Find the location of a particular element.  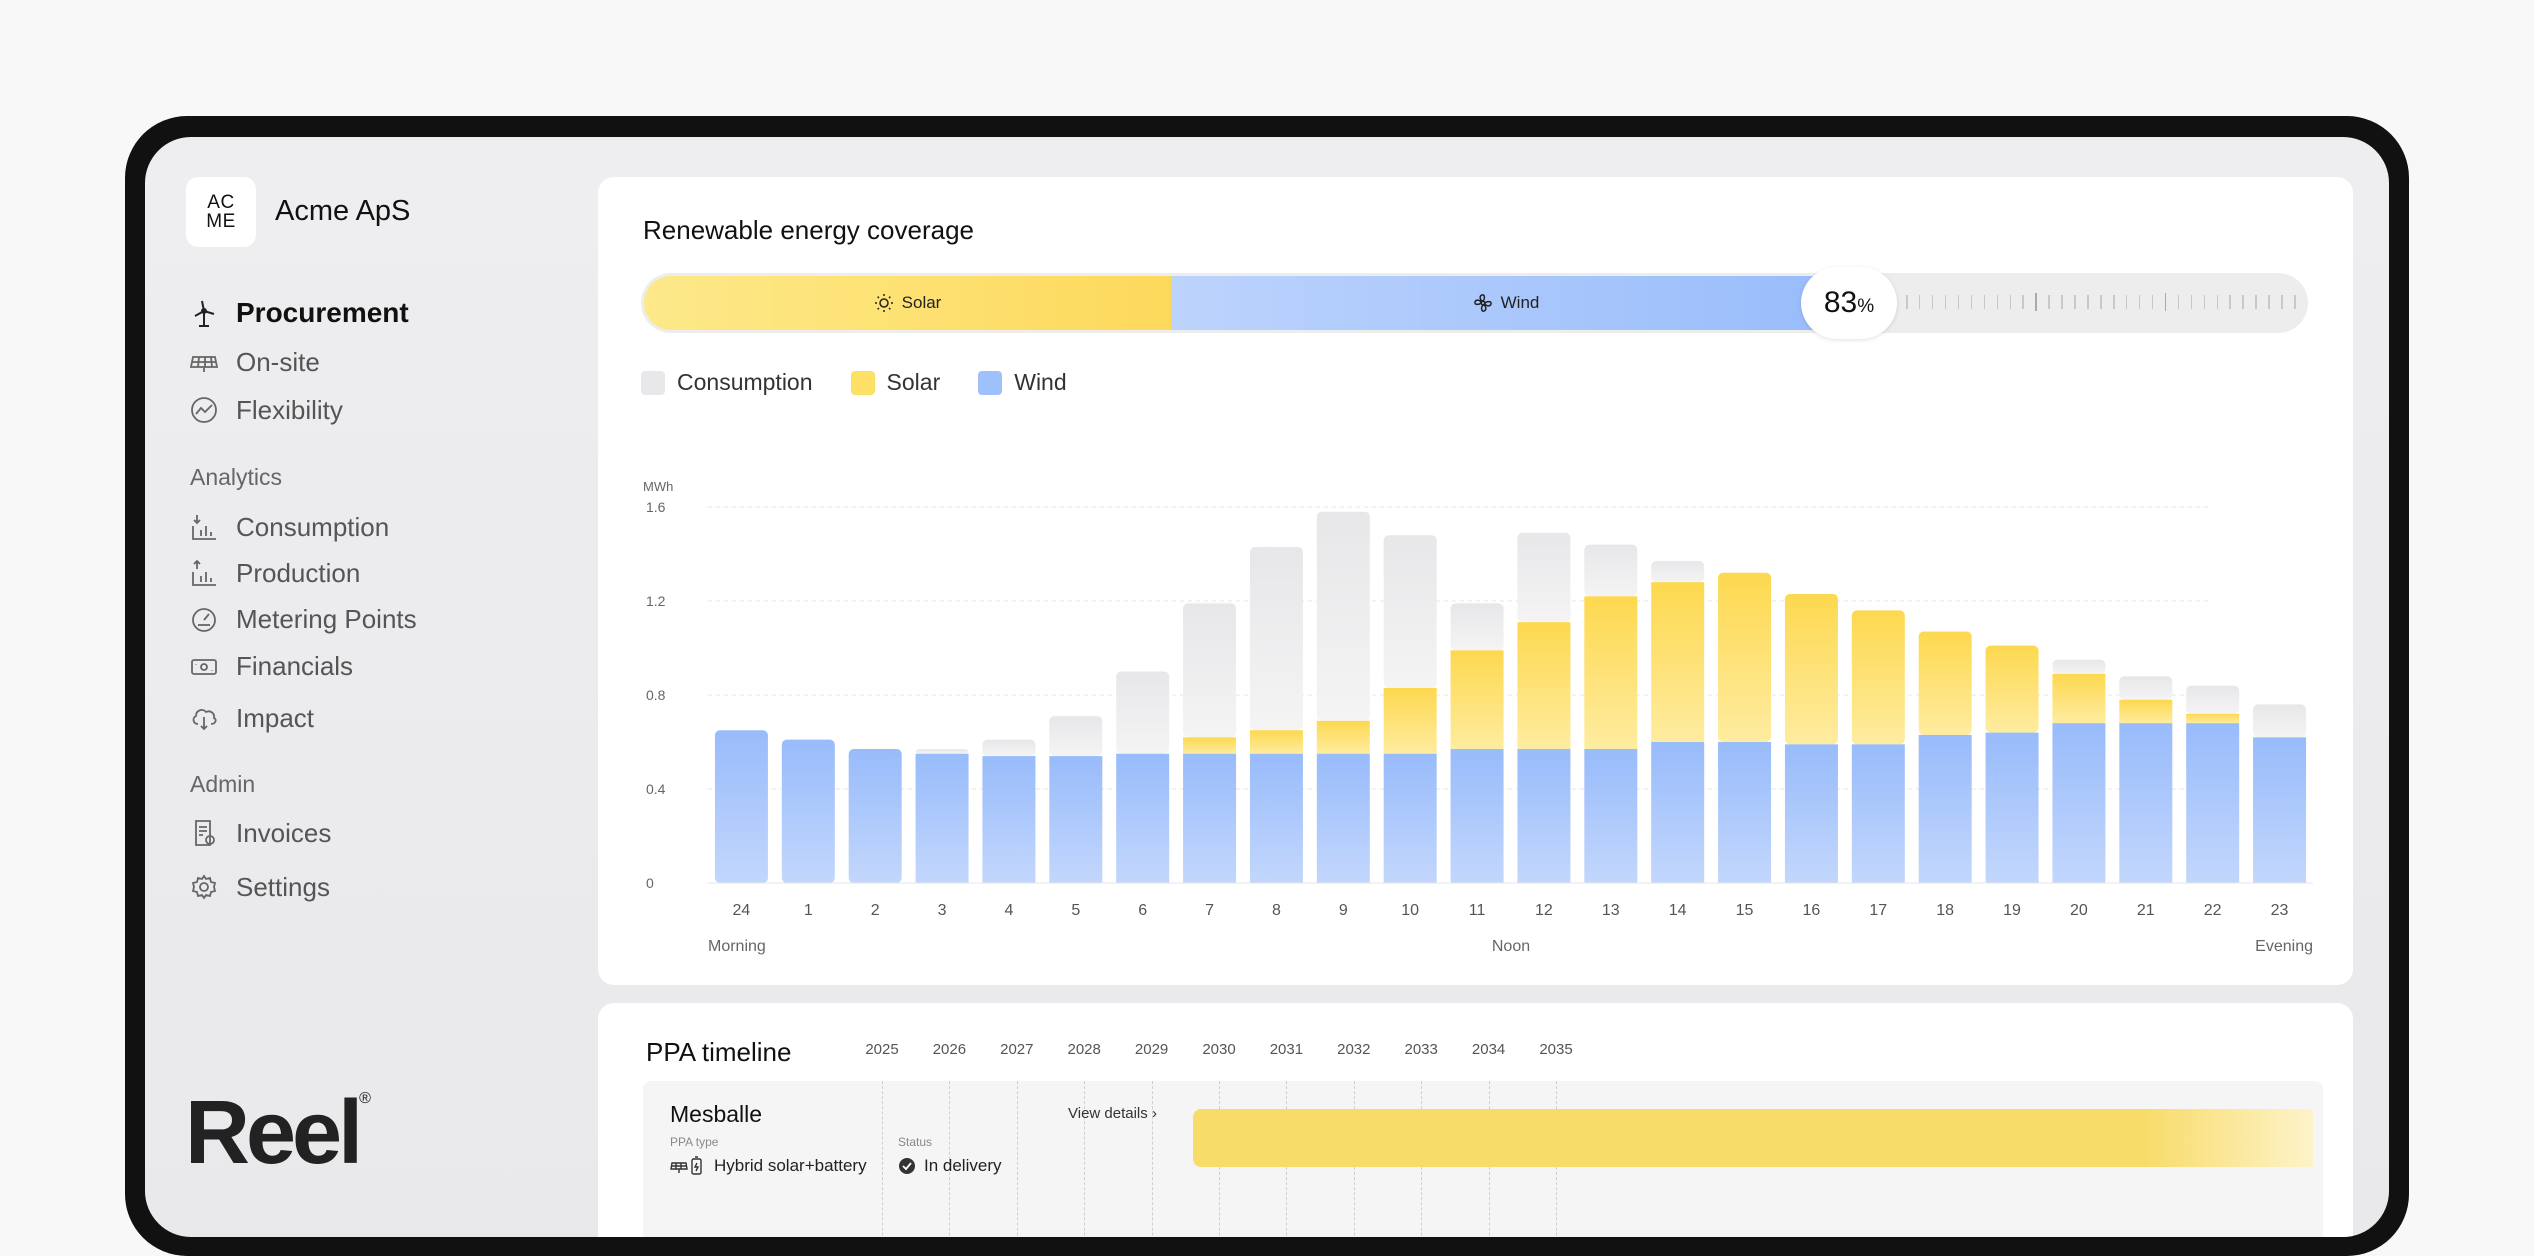

y-tick-label: 0.4 is located at coordinates (656, 789).